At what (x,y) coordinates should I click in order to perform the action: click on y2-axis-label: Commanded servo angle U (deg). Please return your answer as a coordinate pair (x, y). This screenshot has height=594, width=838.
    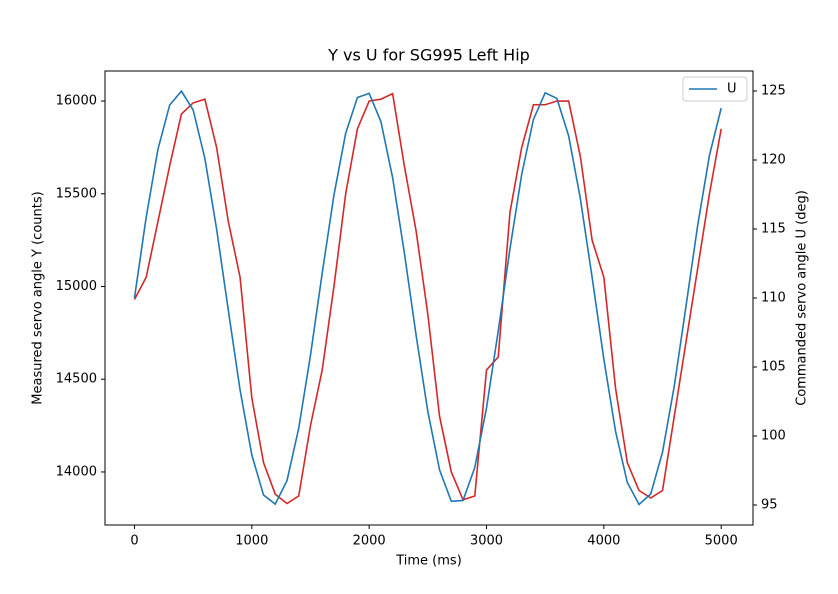
    Looking at the image, I should click on (802, 298).